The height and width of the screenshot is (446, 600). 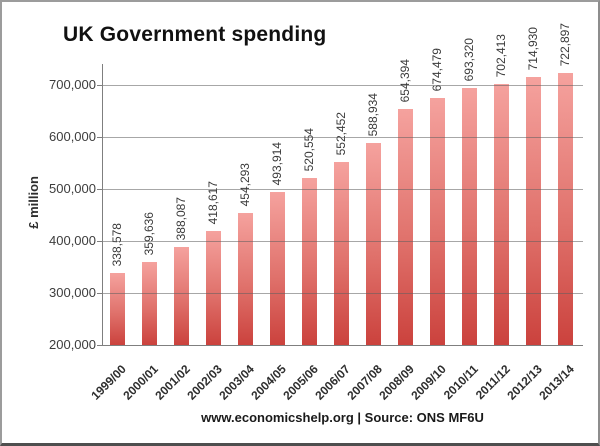 I want to click on y-axis-tick-label: 700,000, so click(x=72, y=84).